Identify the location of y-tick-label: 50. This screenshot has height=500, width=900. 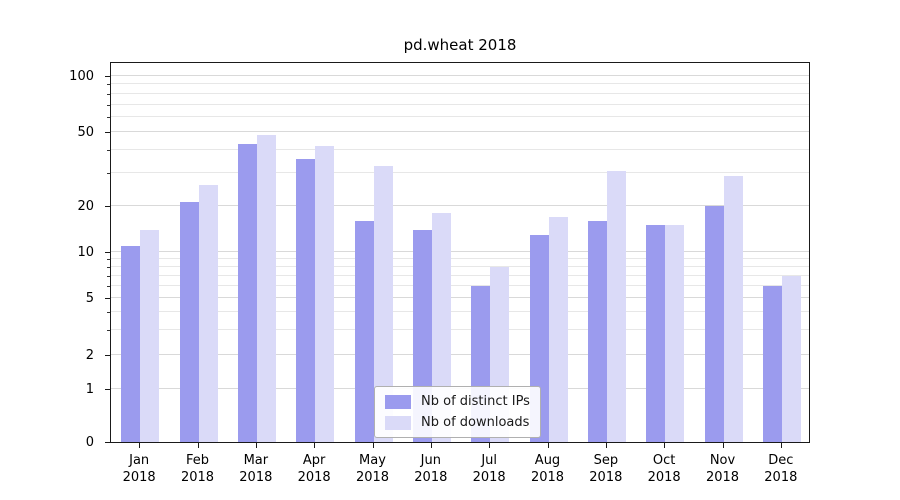
(85, 132).